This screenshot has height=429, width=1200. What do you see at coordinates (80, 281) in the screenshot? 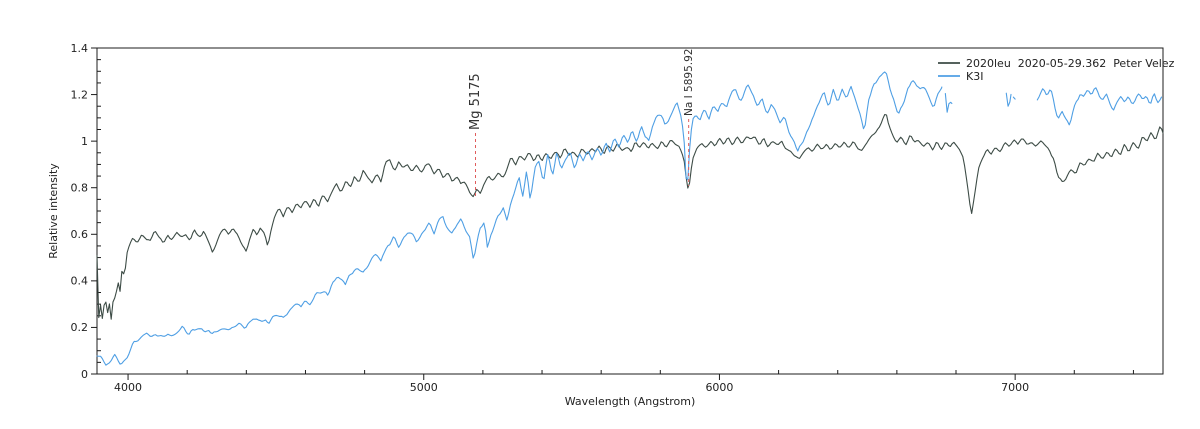
I see `y-tick-label: 0.4` at bounding box center [80, 281].